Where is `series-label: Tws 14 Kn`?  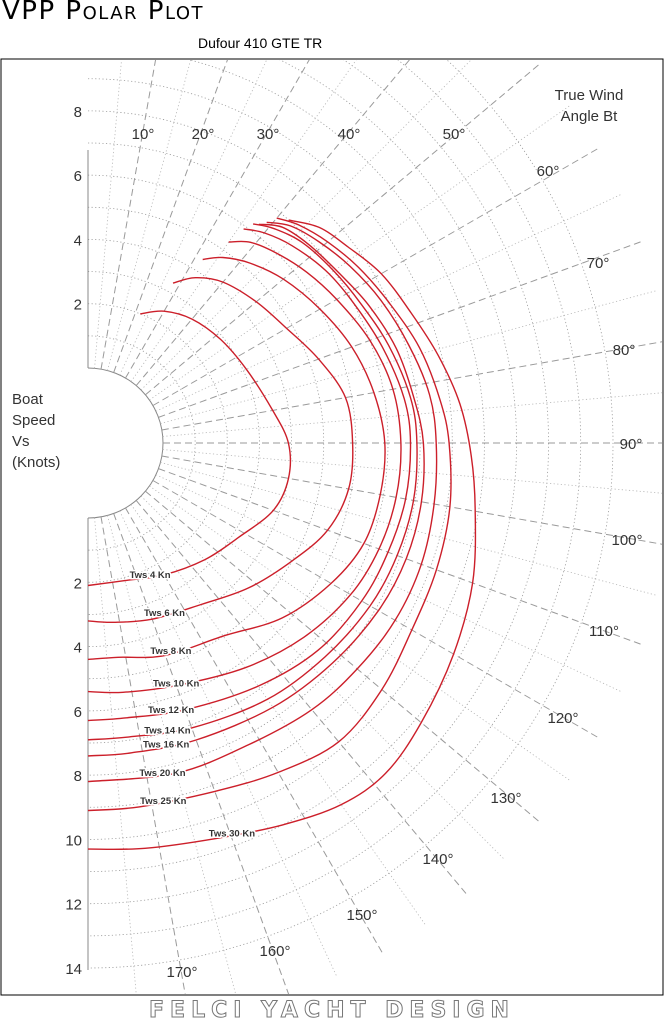
series-label: Tws 14 Kn is located at coordinates (167, 730).